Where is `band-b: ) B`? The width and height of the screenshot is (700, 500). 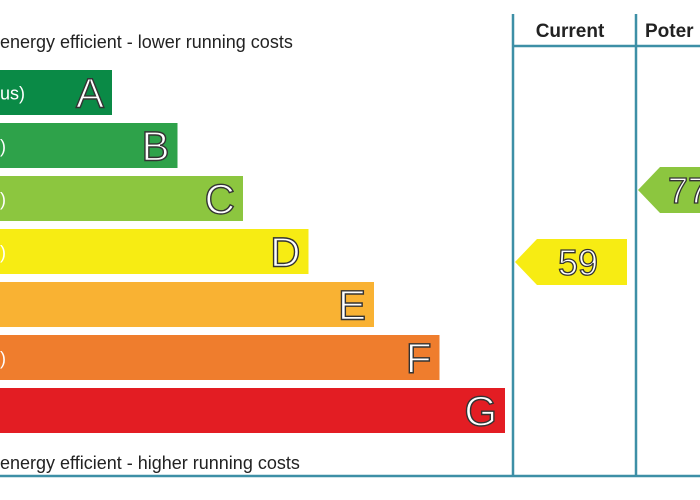 band-b: ) B is located at coordinates (89, 146).